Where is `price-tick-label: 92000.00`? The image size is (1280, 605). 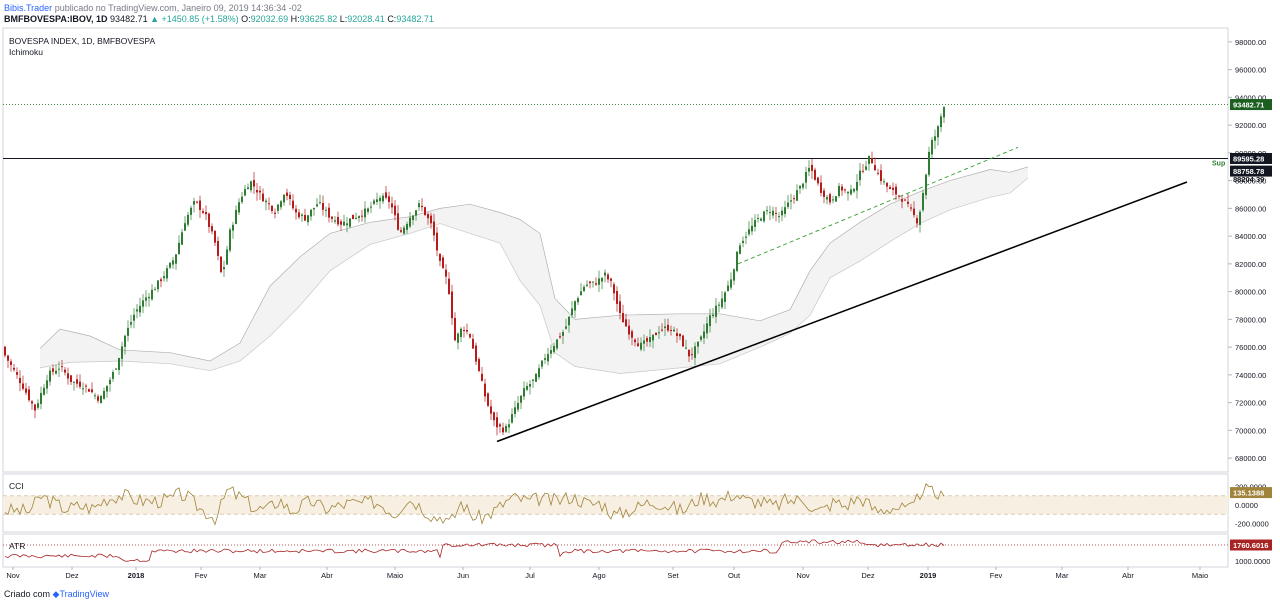 price-tick-label: 92000.00 is located at coordinates (1250, 125).